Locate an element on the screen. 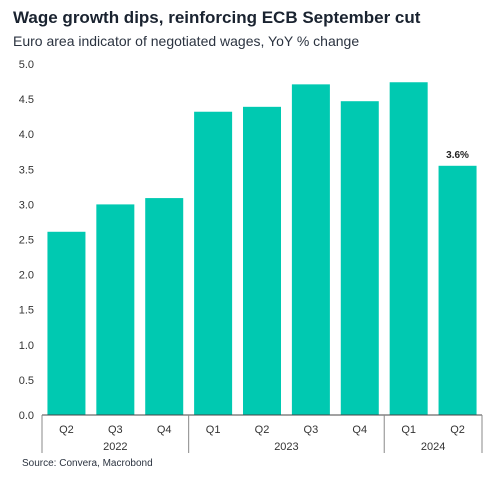 The height and width of the screenshot is (479, 486). y-tick-label: 2.5 is located at coordinates (26, 241).